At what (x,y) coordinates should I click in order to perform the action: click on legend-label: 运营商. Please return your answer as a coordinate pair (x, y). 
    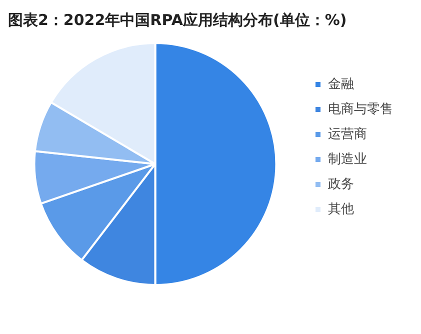
    Looking at the image, I should click on (347, 134).